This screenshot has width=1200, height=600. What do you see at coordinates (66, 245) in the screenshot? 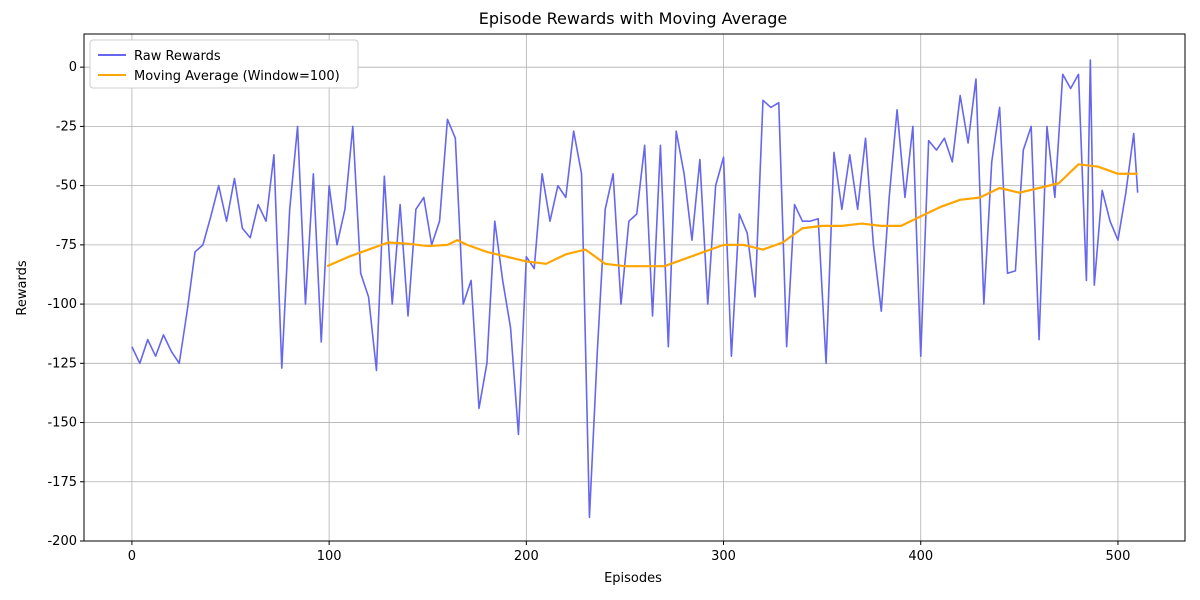
I see `y-tick-label: -75` at bounding box center [66, 245].